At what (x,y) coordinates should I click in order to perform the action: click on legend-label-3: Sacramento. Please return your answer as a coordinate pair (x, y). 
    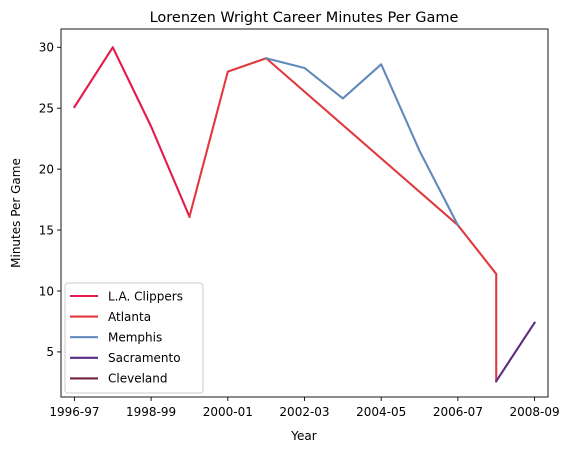
    Looking at the image, I should click on (144, 358).